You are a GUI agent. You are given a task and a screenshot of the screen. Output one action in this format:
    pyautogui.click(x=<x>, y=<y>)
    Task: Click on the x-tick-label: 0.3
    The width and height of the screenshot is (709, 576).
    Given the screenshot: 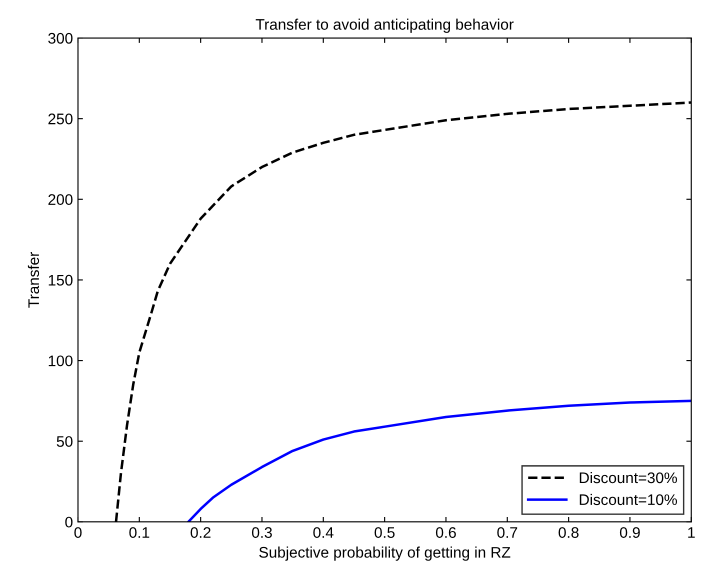 What is the action you would take?
    pyautogui.click(x=262, y=532)
    